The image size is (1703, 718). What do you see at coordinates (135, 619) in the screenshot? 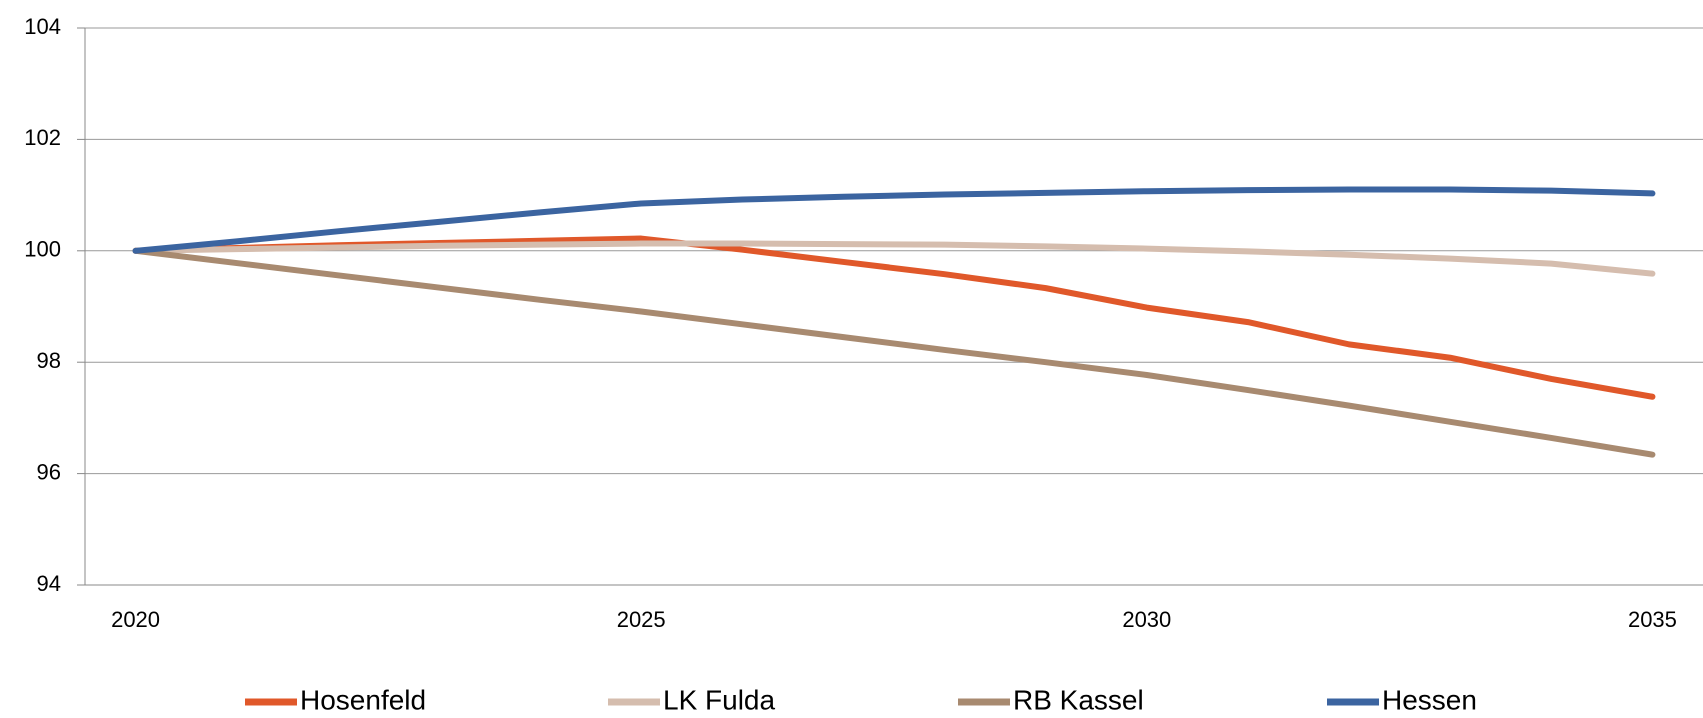
I see `x-tick-label: 2020` at bounding box center [135, 619].